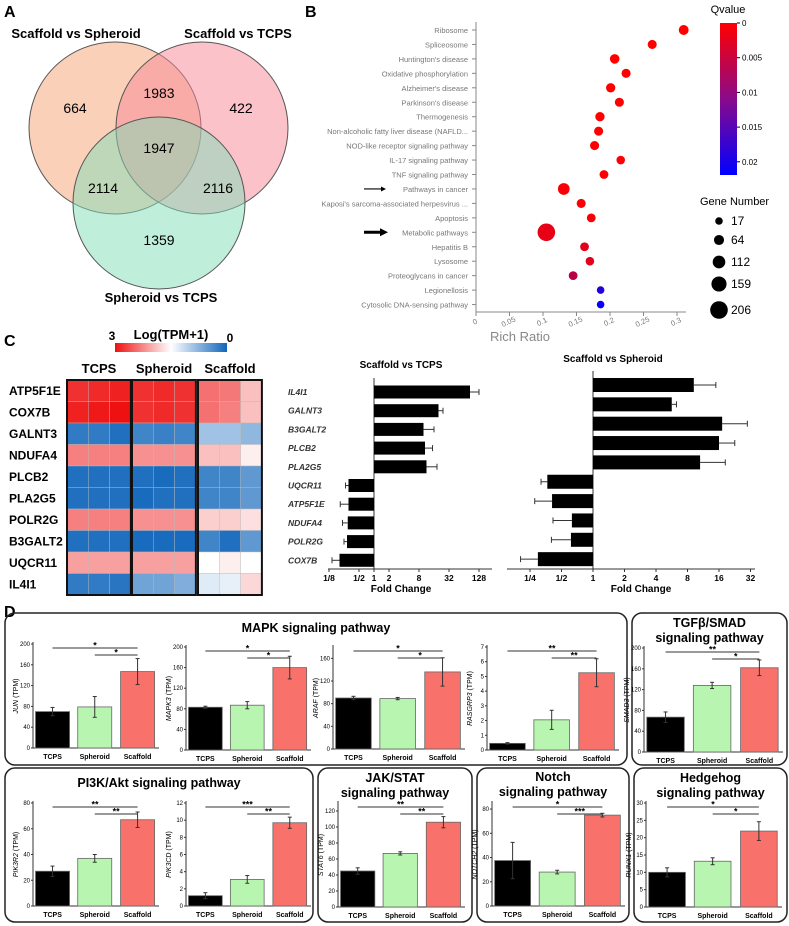 This screenshot has width=789, height=926. Describe the element at coordinates (305, 523) in the screenshot. I see `gene-label: NDUFA4` at that location.